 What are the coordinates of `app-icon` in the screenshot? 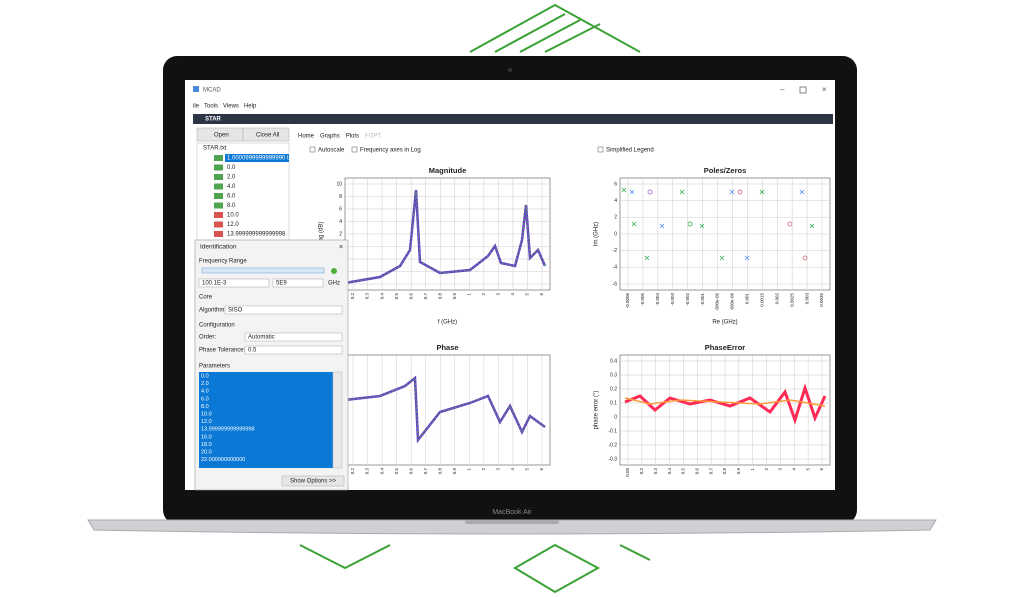 It's located at (196, 89).